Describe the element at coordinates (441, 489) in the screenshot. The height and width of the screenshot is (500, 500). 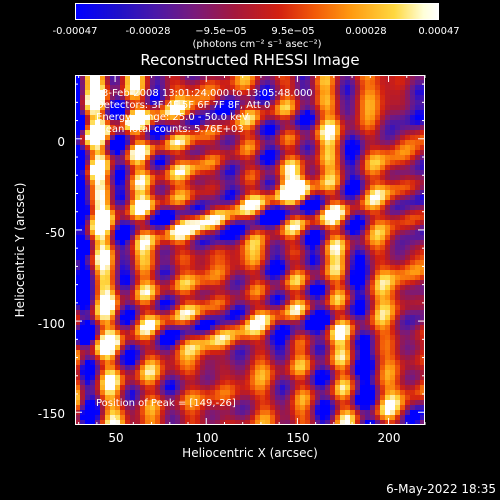
I see `footer-date: 6-May-2022 18:35` at that location.